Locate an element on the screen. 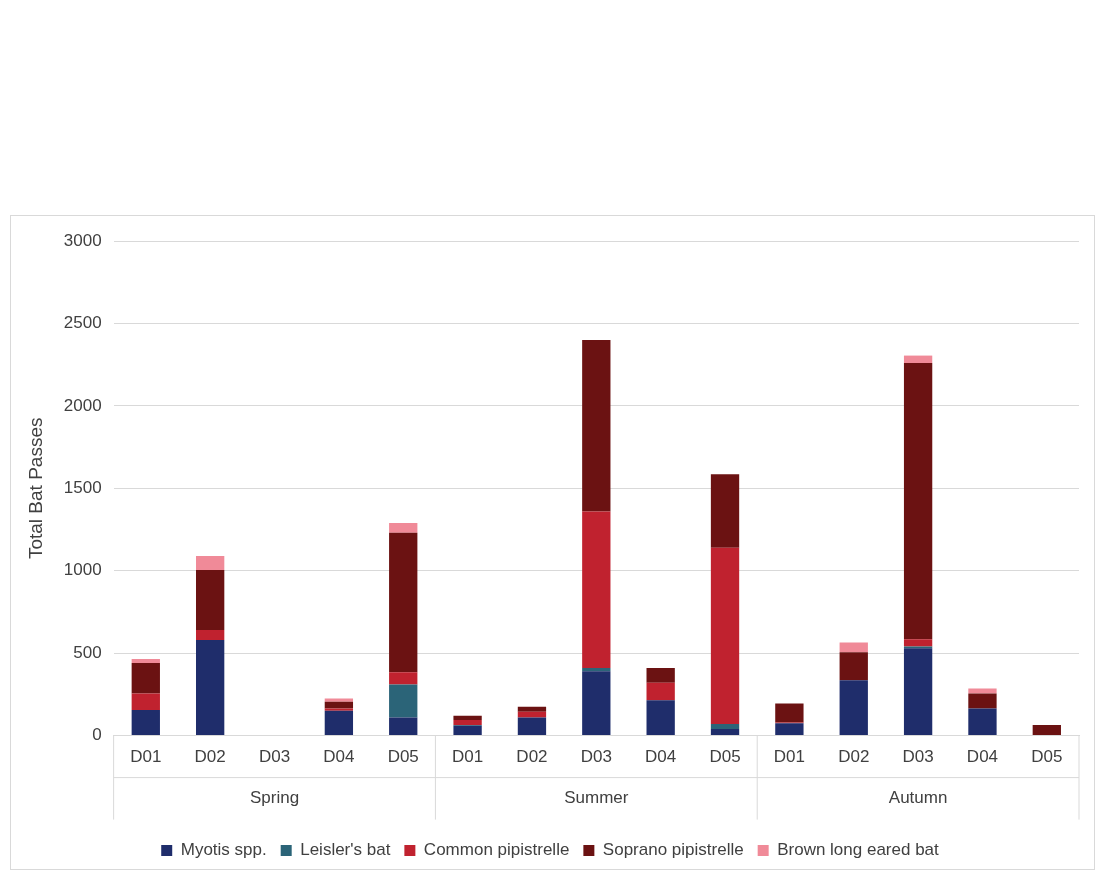 This screenshot has width=1105, height=882. text: Autumn is located at coordinates (918, 798).